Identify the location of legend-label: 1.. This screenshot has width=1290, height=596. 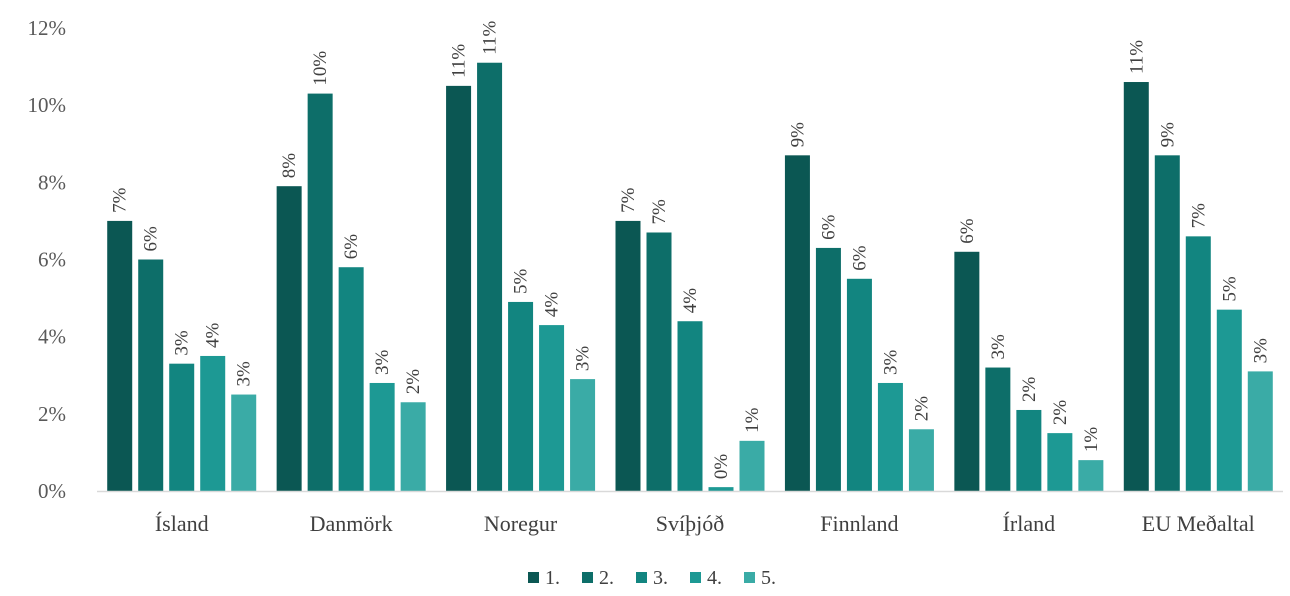
(552, 578).